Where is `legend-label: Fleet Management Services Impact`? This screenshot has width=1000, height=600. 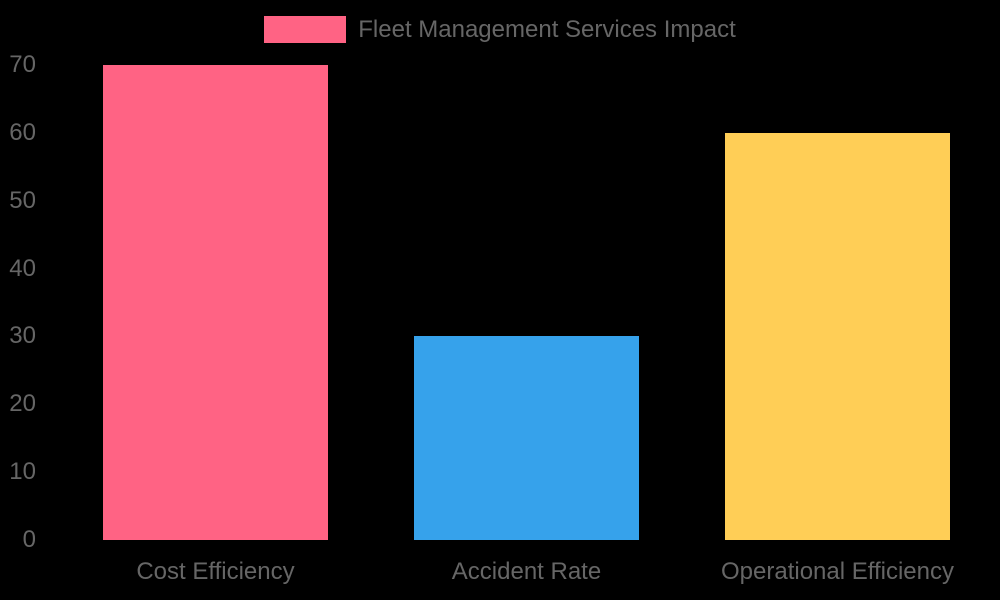 legend-label: Fleet Management Services Impact is located at coordinates (547, 29).